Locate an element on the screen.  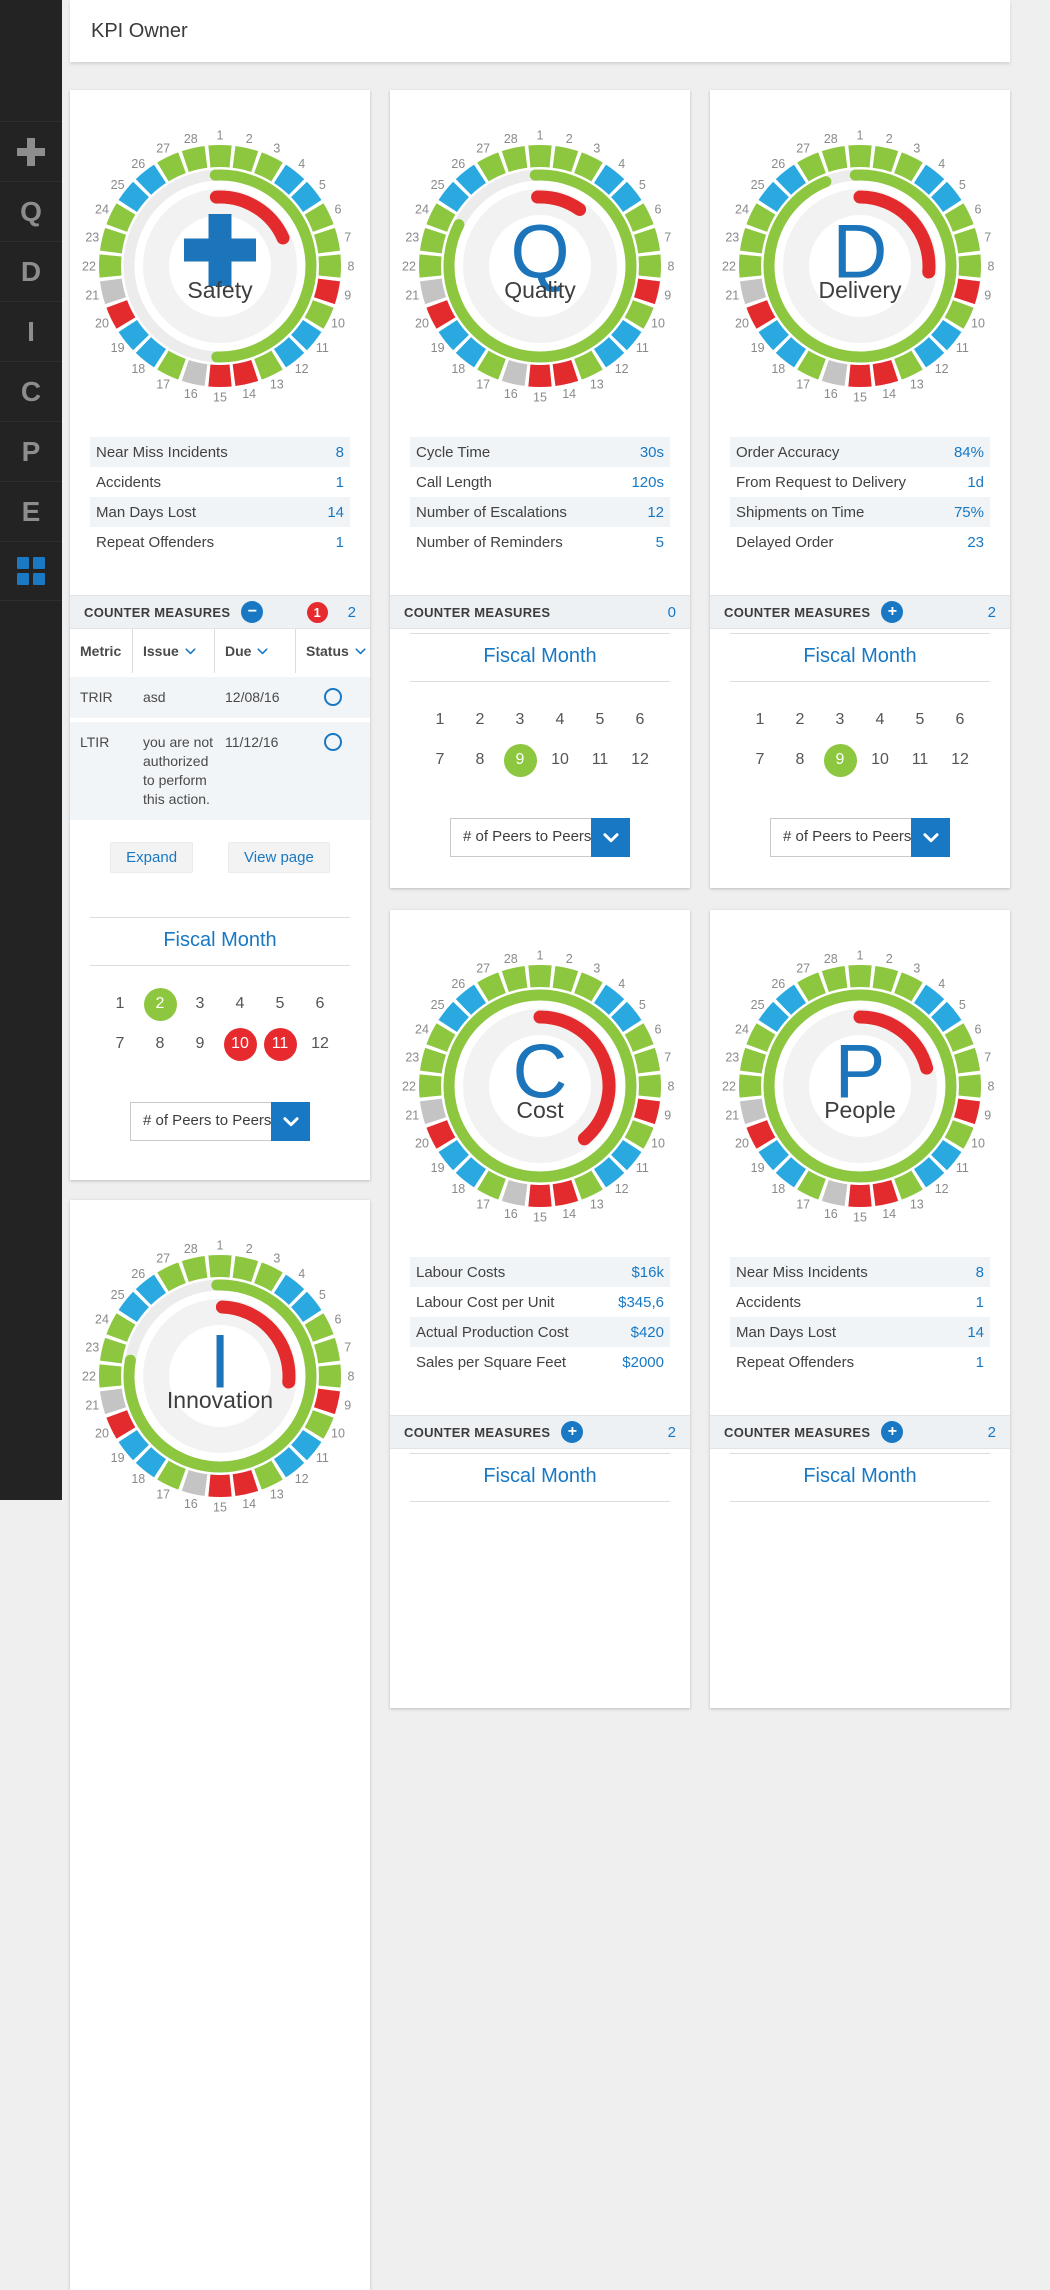
counter-measures-count: 2 is located at coordinates (671, 1432).